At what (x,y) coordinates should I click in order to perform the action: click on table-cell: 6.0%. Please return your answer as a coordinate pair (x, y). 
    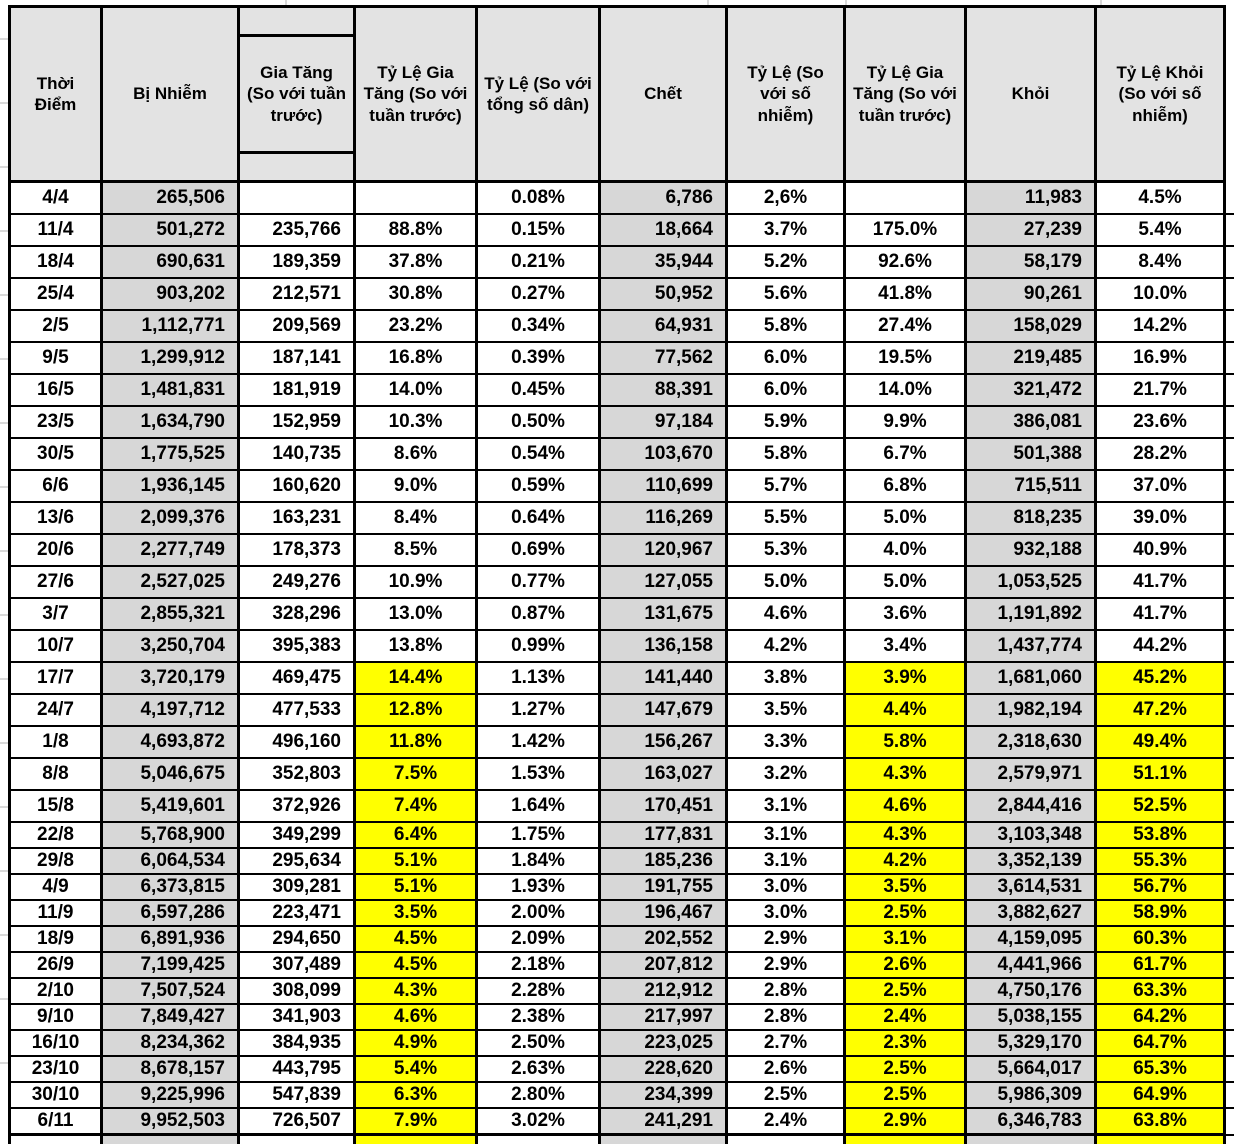
    Looking at the image, I should click on (787, 358).